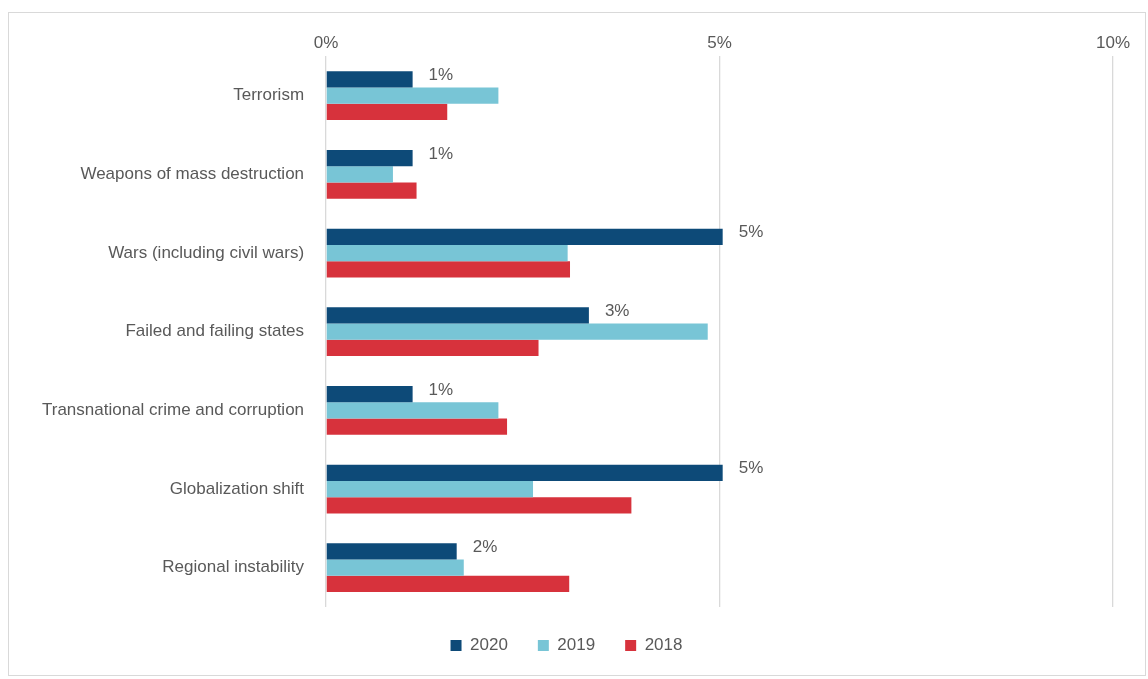 The height and width of the screenshot is (679, 1148). What do you see at coordinates (269, 95) in the screenshot?
I see `y-tick-label: Terrorism` at bounding box center [269, 95].